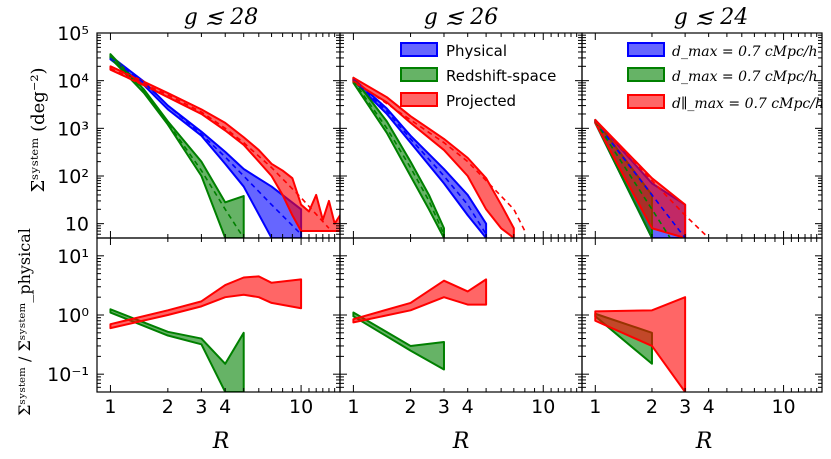  Describe the element at coordinates (73, 34) in the screenshot. I see `y-tick-label-top: 10⁵` at that location.